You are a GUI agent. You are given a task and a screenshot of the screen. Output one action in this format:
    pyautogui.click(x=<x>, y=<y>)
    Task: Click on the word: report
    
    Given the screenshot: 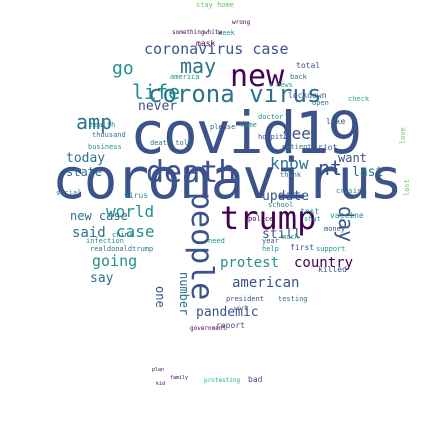 What is the action you would take?
    pyautogui.click(x=230, y=325)
    